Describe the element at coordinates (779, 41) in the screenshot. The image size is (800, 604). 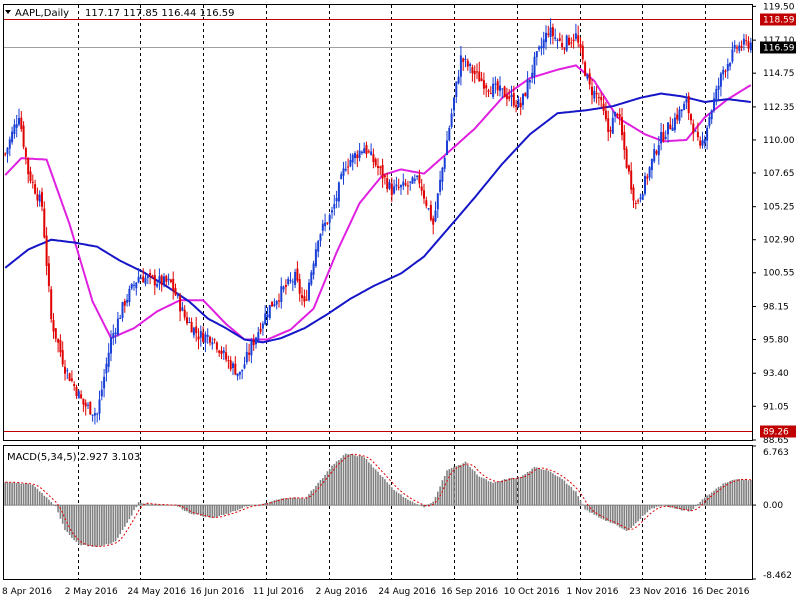
I see `y-tick-label: 117.10` at that location.